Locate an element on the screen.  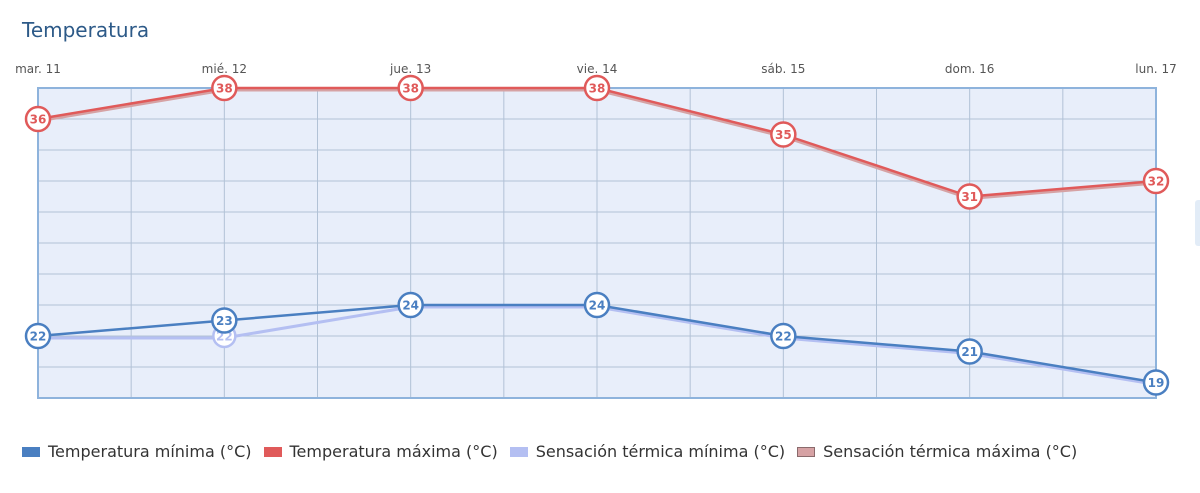
legend-item-temp_max: Temperatura máxima (°C) is located at coordinates (380, 451).